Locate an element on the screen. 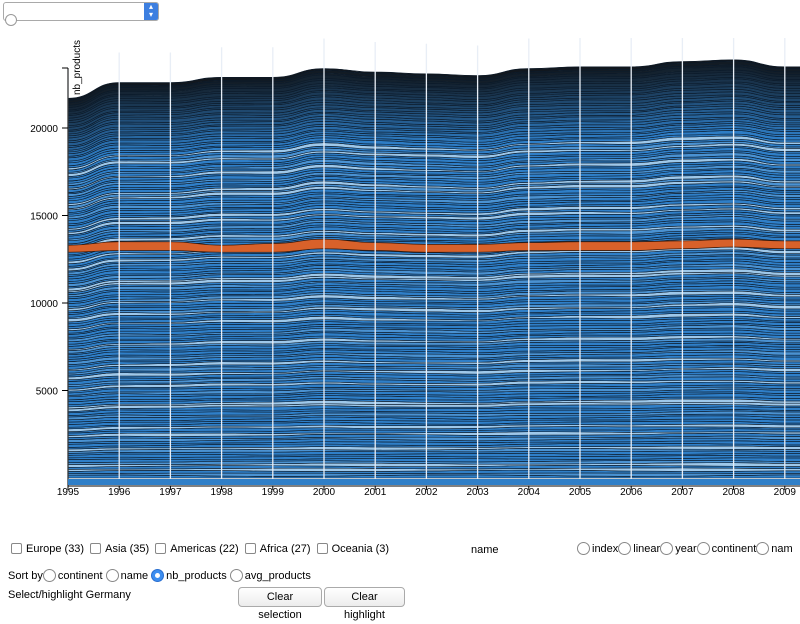  continent-label: Oceania (3) is located at coordinates (360, 549).